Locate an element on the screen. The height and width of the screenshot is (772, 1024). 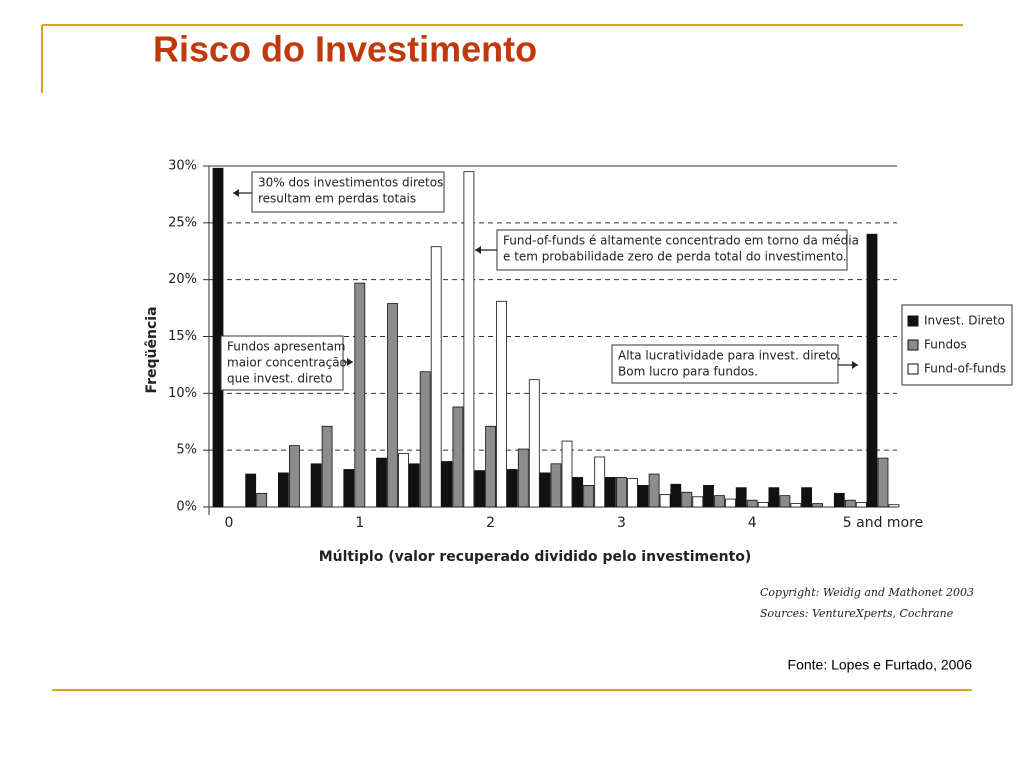
annotation-text: Alta lucratividade para invest. direto. is located at coordinates (729, 356).